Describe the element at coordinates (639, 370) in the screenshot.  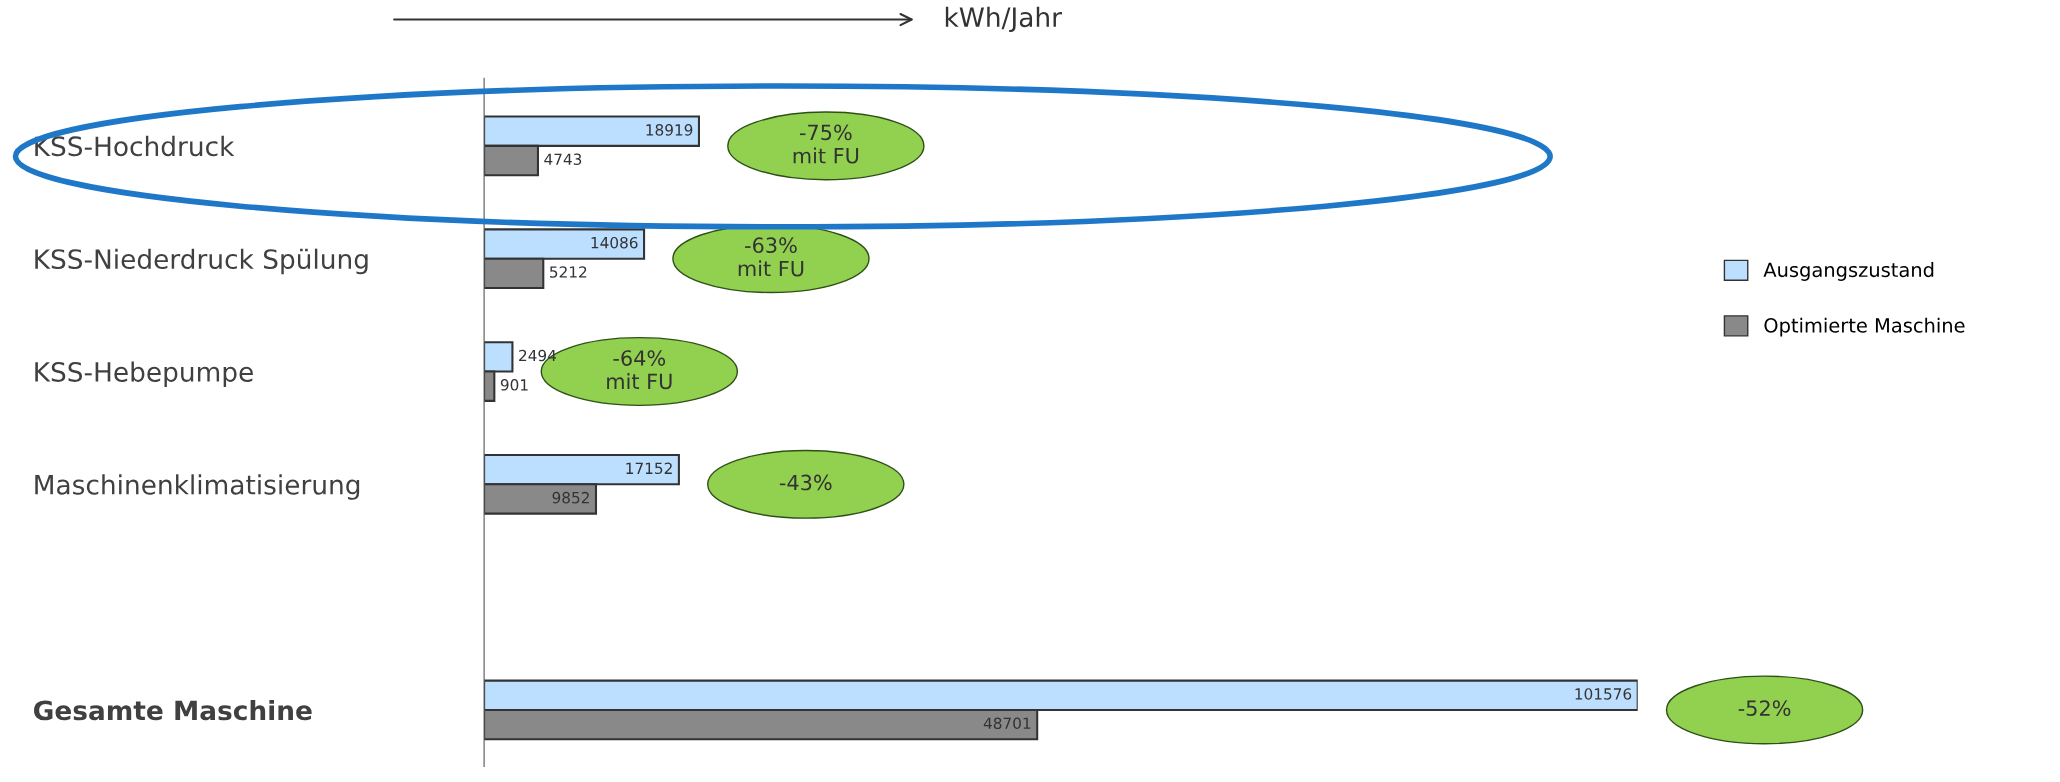
I see `annotation: -64% mit FU` at that location.